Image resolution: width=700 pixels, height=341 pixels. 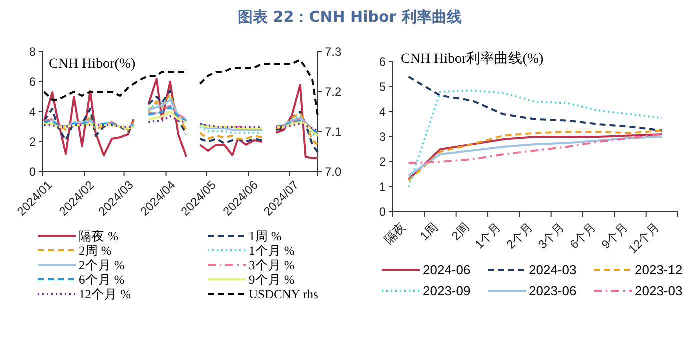 What do you see at coordinates (659, 291) in the screenshot?
I see `legend-label: 2023-03` at bounding box center [659, 291].